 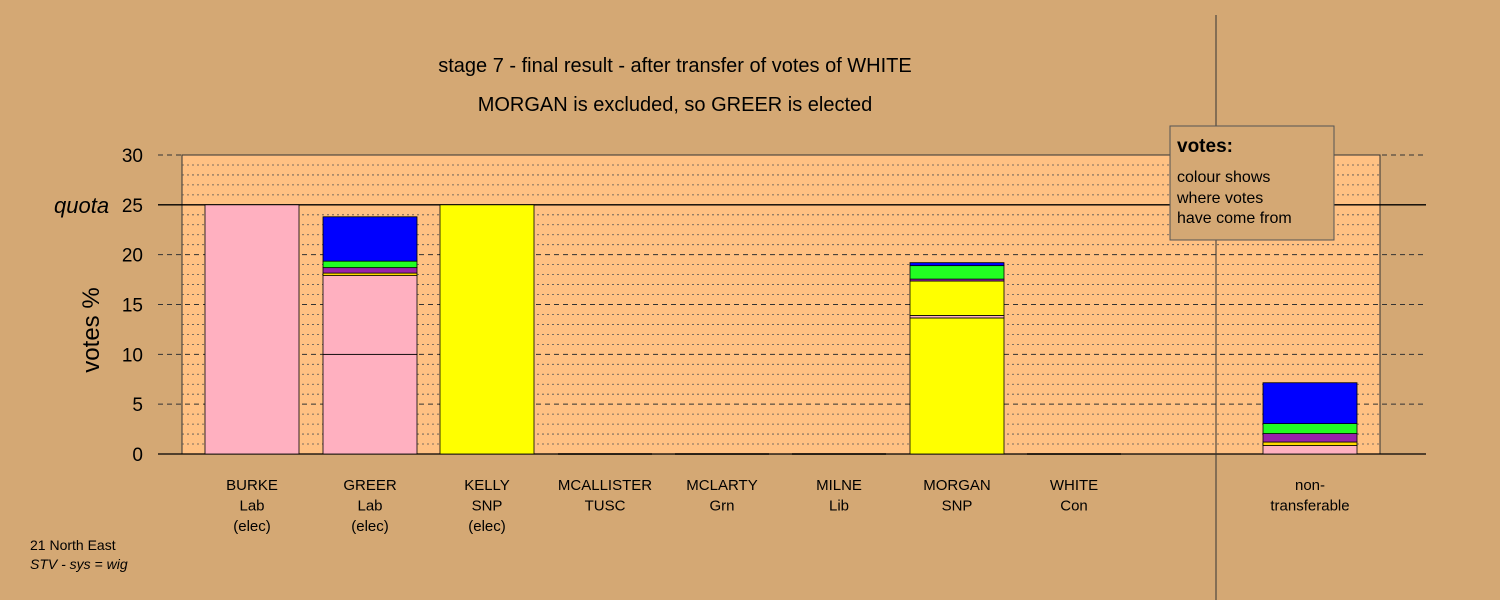 What do you see at coordinates (1205, 146) in the screenshot?
I see `legend-heading: votes:` at bounding box center [1205, 146].